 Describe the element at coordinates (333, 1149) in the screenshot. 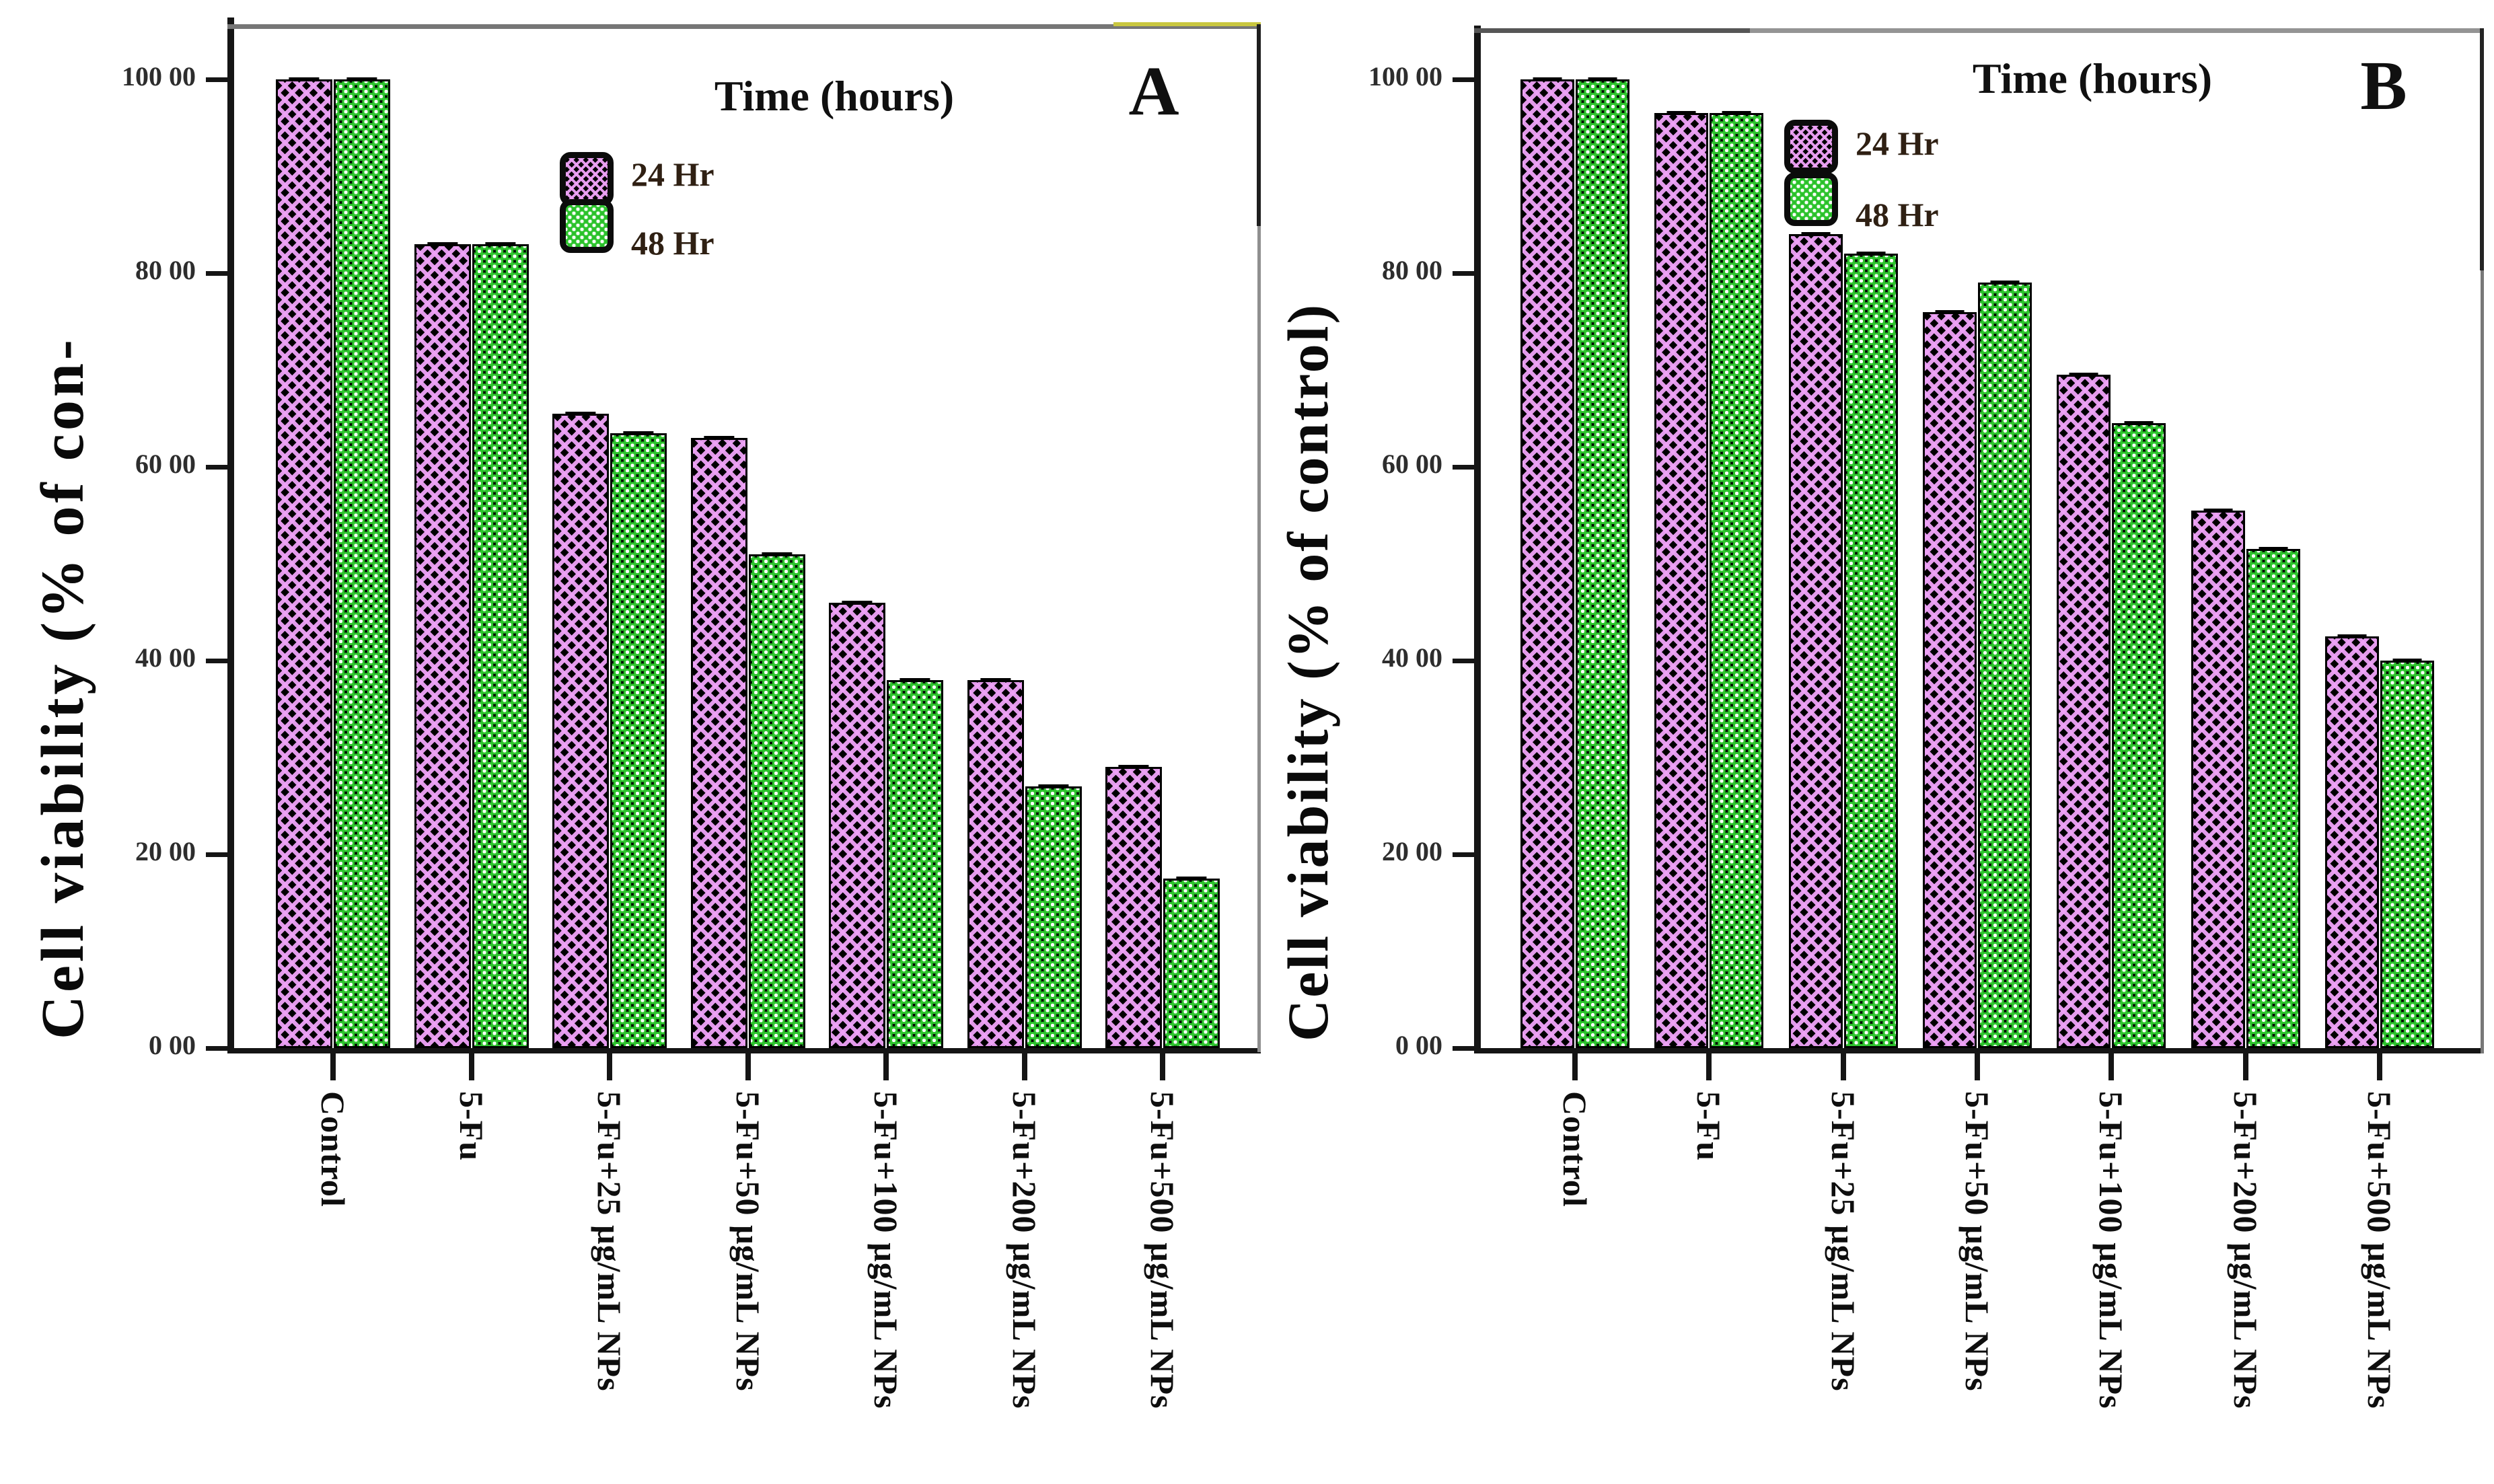

I see `x-category-label: Control` at that location.